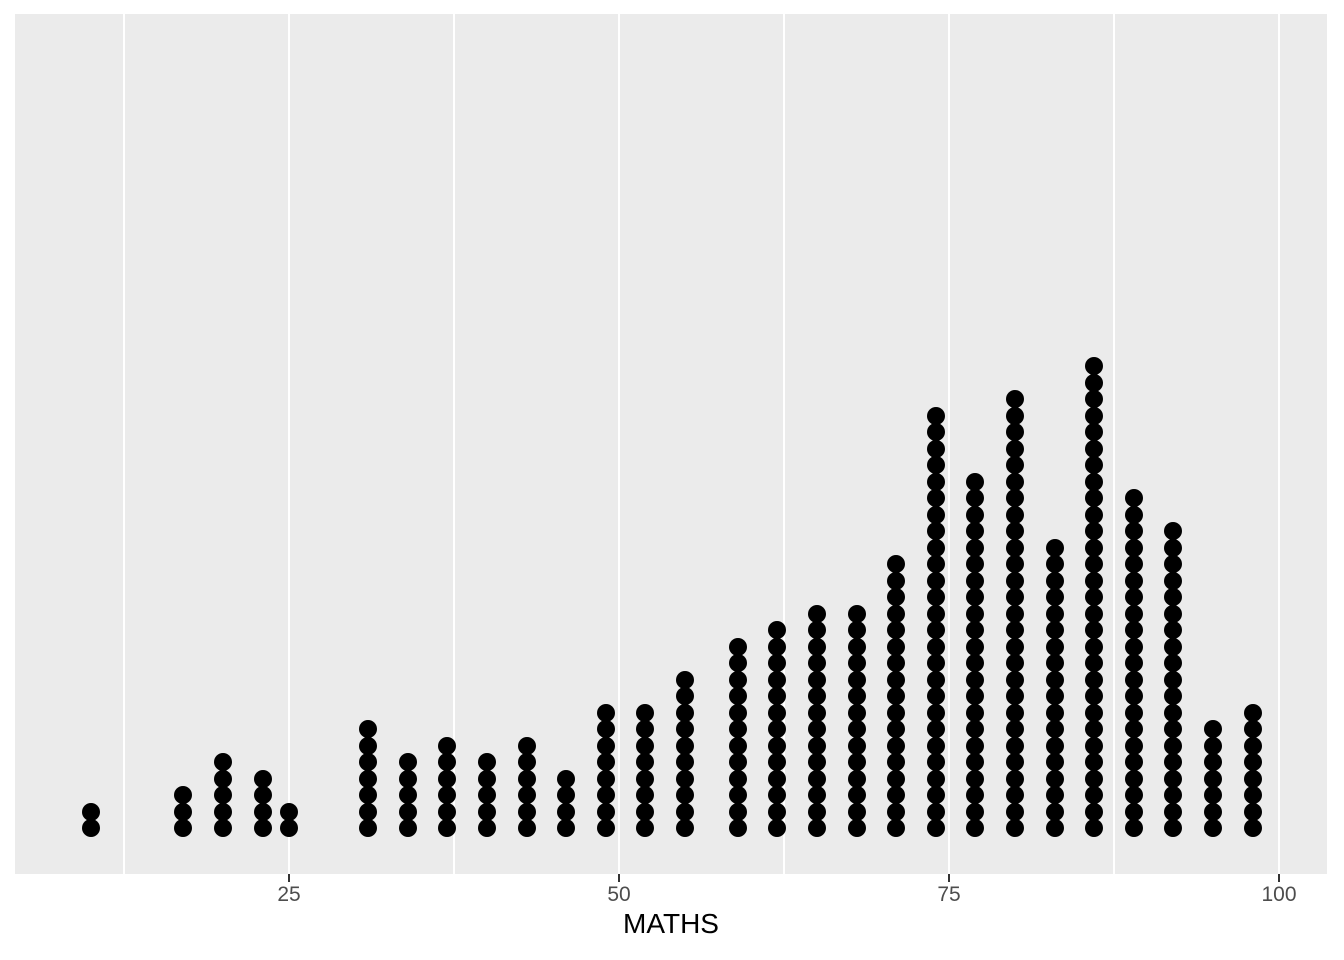 The image size is (1344, 960). Describe the element at coordinates (1279, 894) in the screenshot. I see `x-tick-label: 100` at that location.